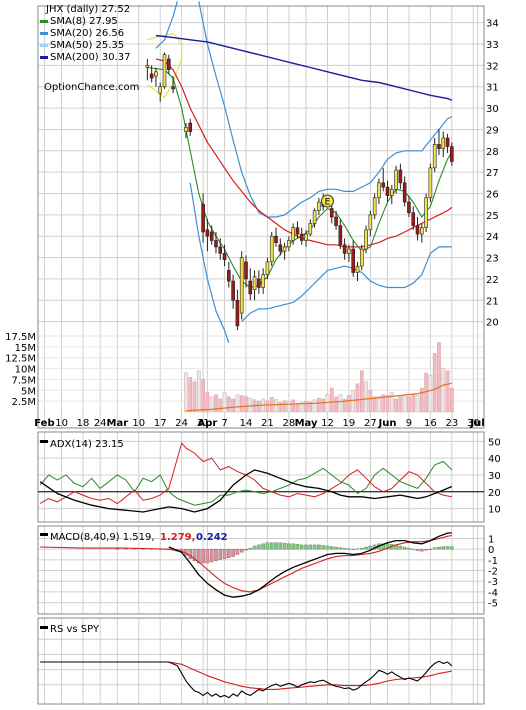 This screenshot has width=526, height=710. I want to click on macd-signal-label: 1.279,, so click(177, 537).